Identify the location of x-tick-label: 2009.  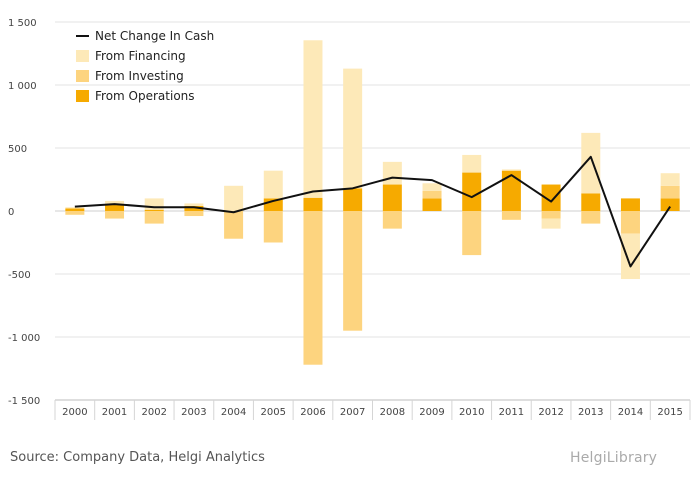
(431, 412).